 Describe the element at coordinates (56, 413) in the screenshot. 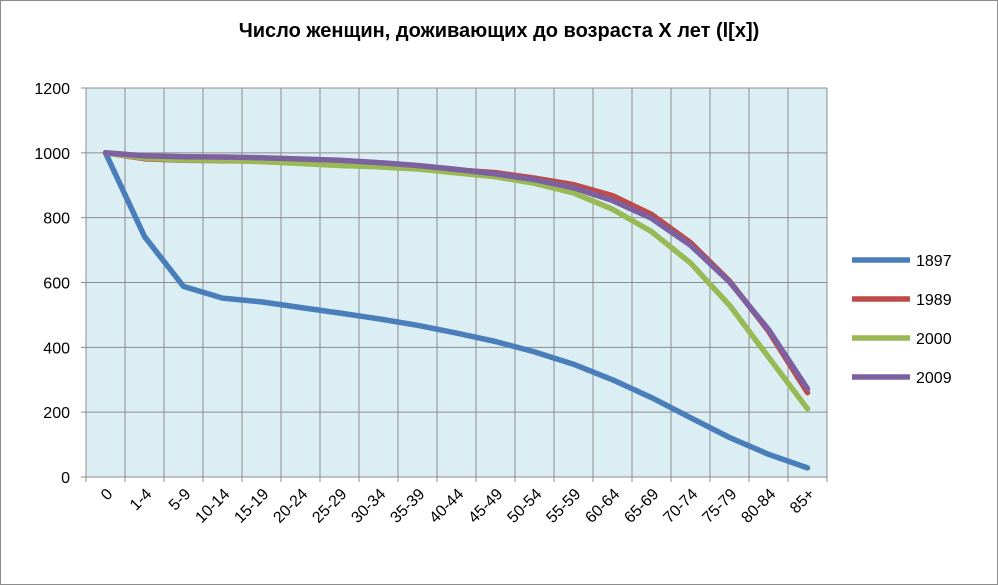

I see `y-tick-label: 200` at that location.